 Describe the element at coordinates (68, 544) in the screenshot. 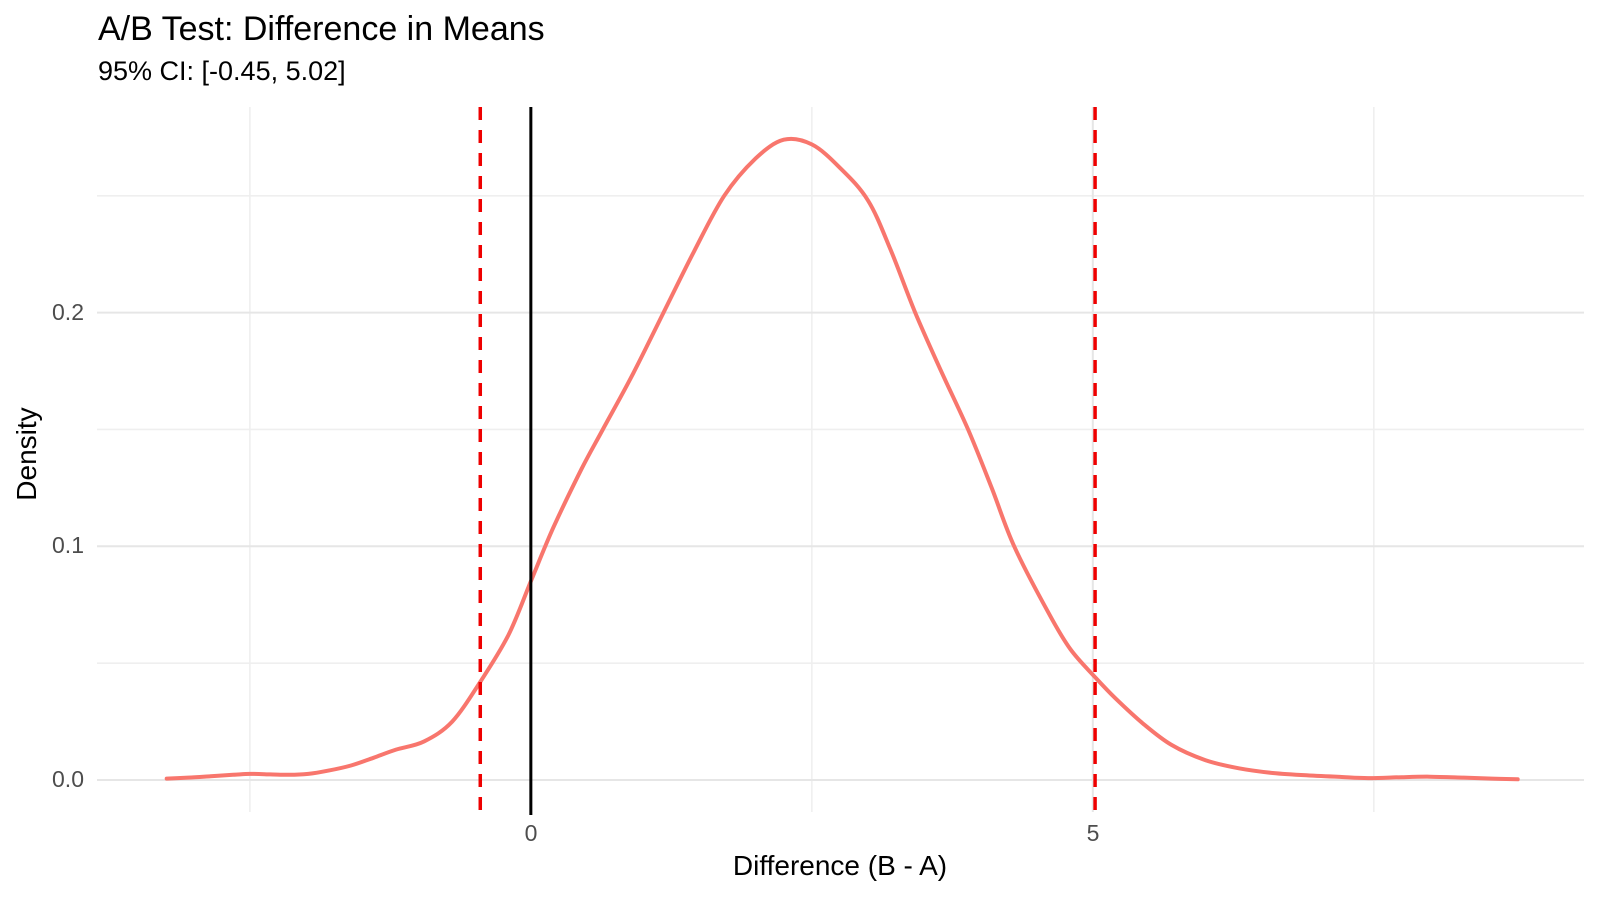

I see `y-tick-label-0.1: 0.1` at that location.